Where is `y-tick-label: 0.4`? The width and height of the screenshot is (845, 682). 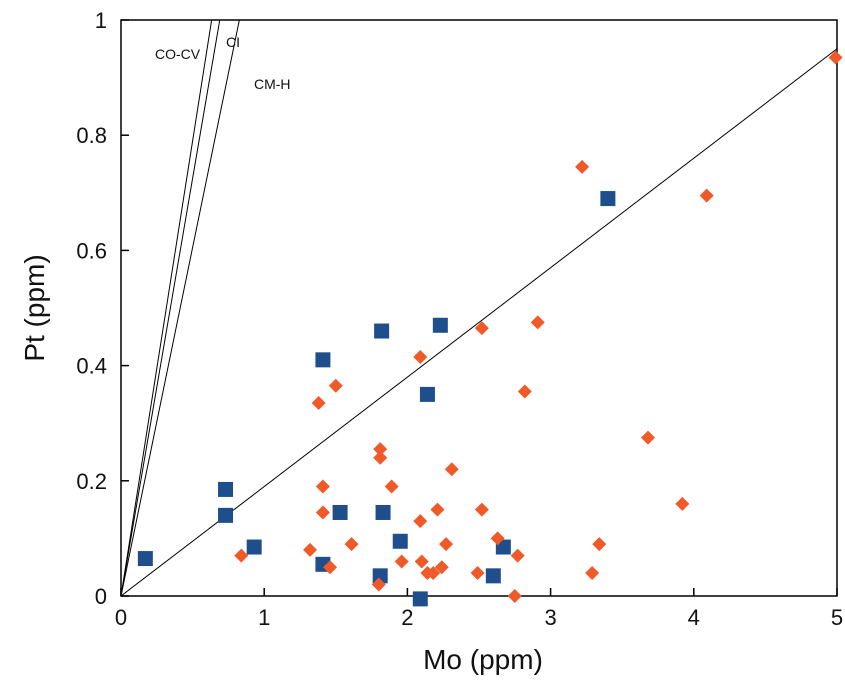
y-tick-label: 0.4 is located at coordinates (91, 366).